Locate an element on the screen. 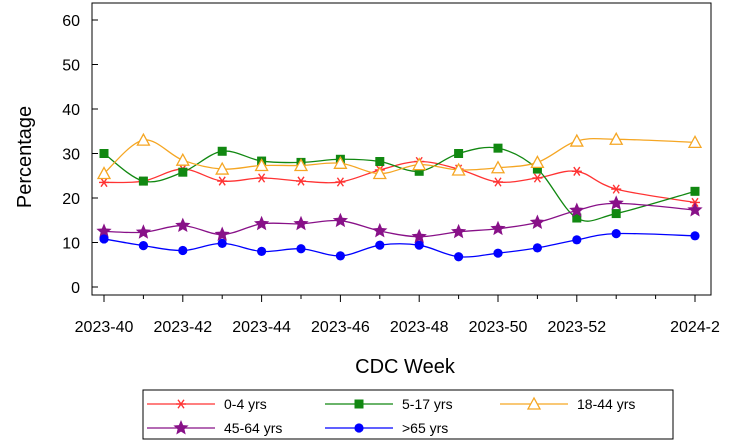  x-tick-label: 2023-44 is located at coordinates (261, 327).